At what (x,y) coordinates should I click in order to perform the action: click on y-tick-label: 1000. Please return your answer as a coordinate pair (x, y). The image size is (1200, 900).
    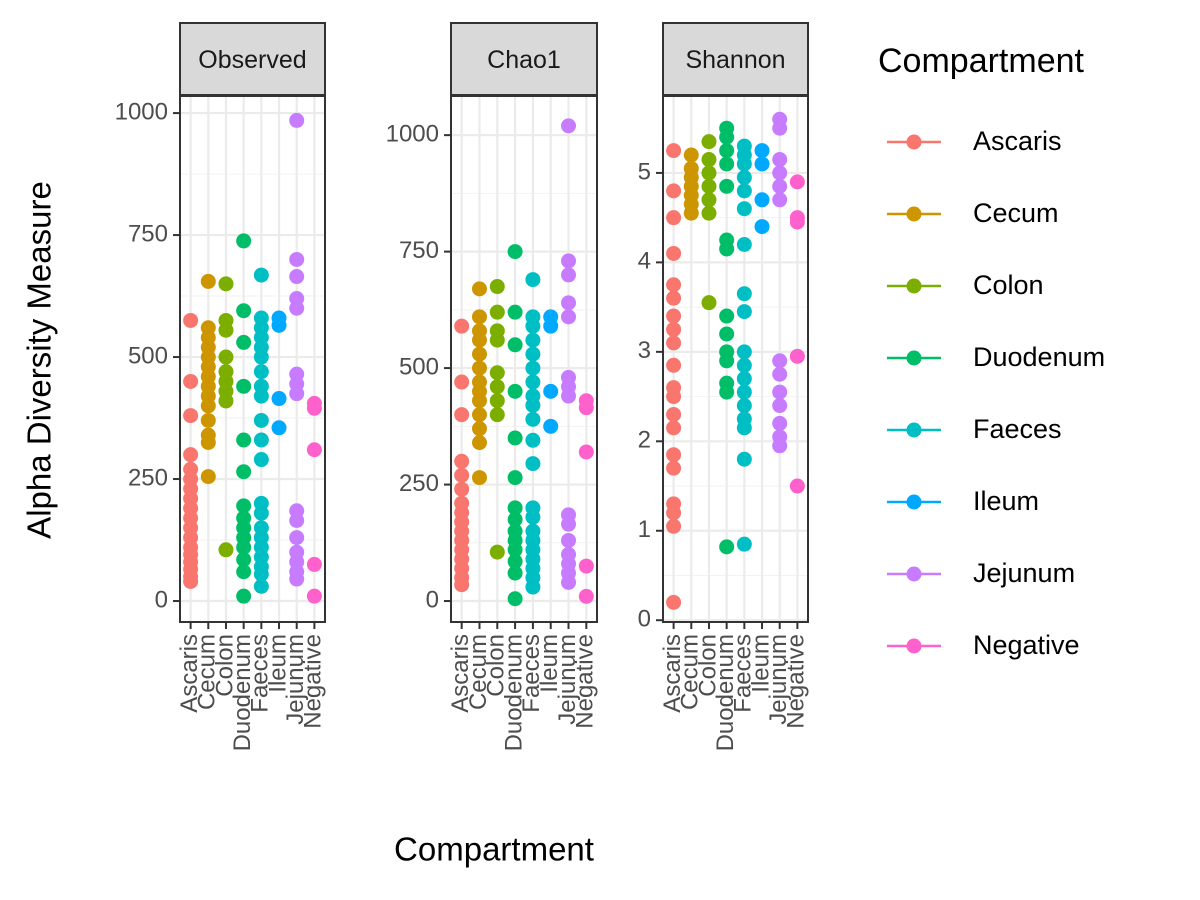
    Looking at the image, I should click on (141, 111).